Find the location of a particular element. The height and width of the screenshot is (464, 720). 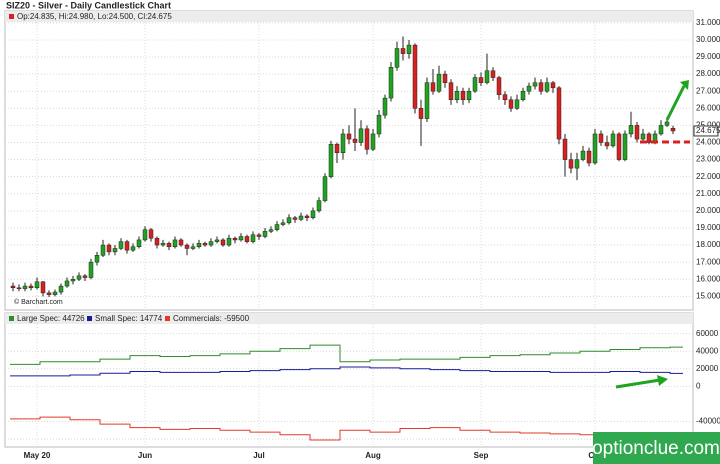

legend-label: Large Spec: 44726 is located at coordinates (51, 318).